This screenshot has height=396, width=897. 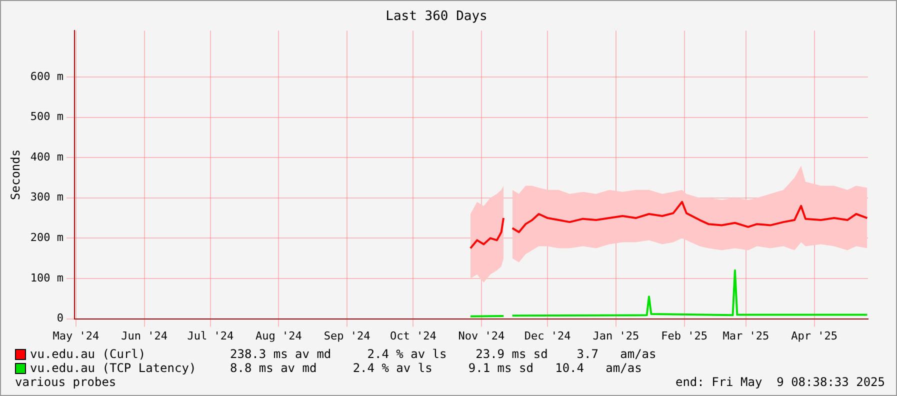 I want to click on chart-title: Last 360 Days, so click(x=437, y=16).